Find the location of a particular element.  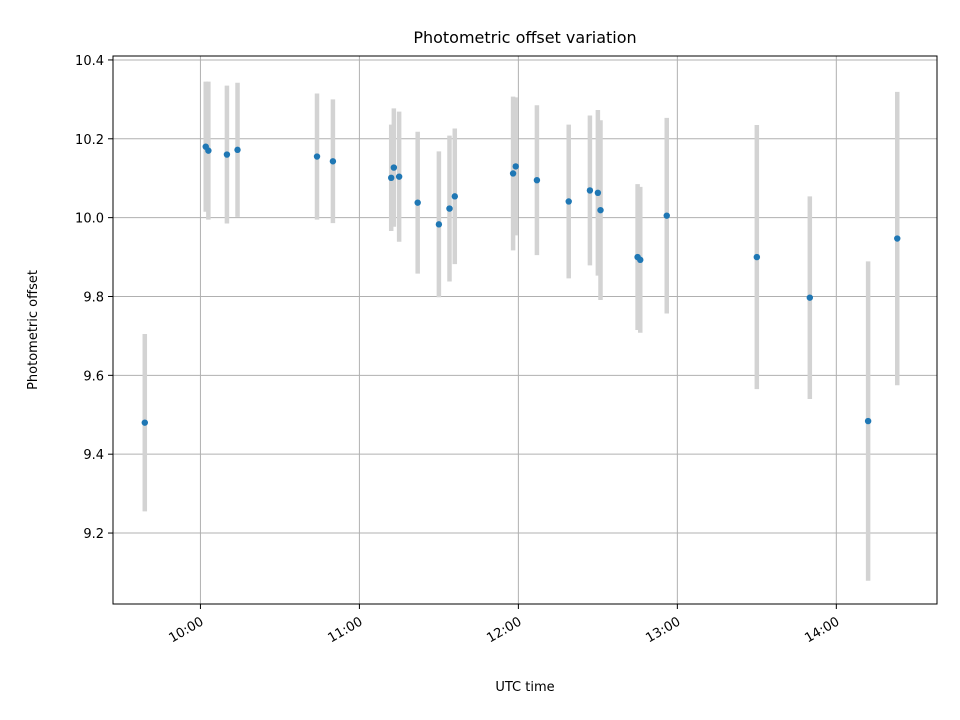

x-tick-label: 13:00 is located at coordinates (663, 630).